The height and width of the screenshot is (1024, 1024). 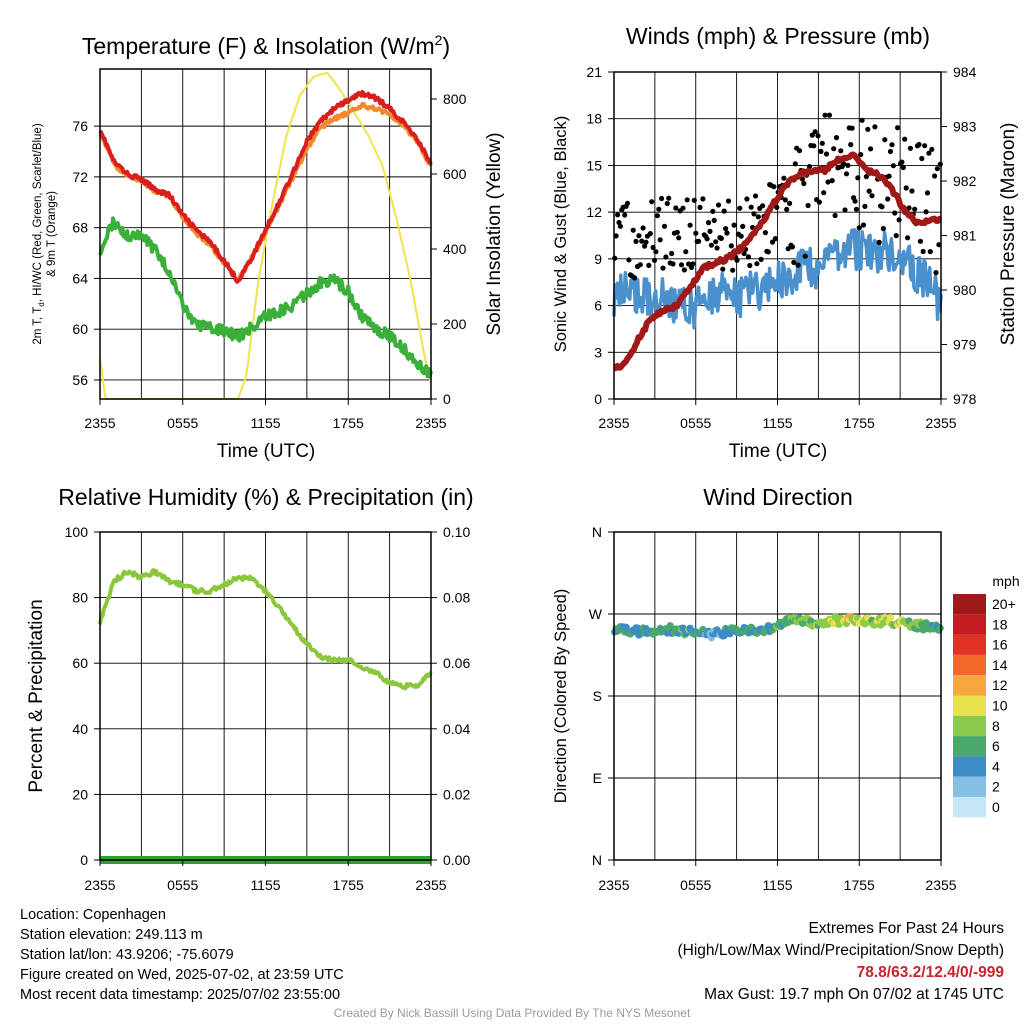 What do you see at coordinates (111, 935) in the screenshot?
I see `elevation-text: Station elevation: 249.113 m` at bounding box center [111, 935].